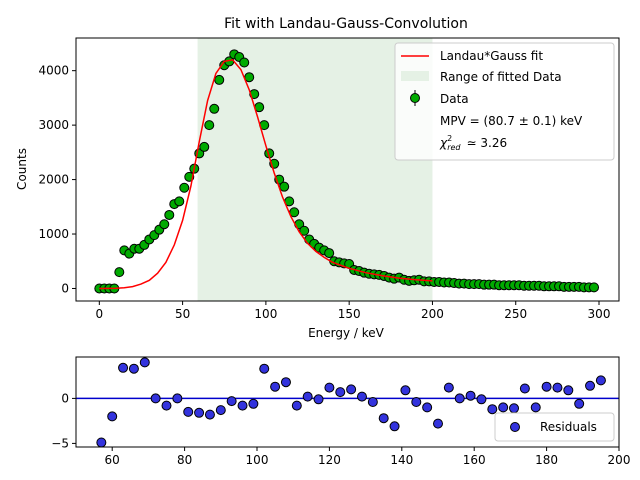 The height and width of the screenshot is (480, 640). Describe the element at coordinates (474, 460) in the screenshot. I see `residual-x-tick-label: 160` at that location.